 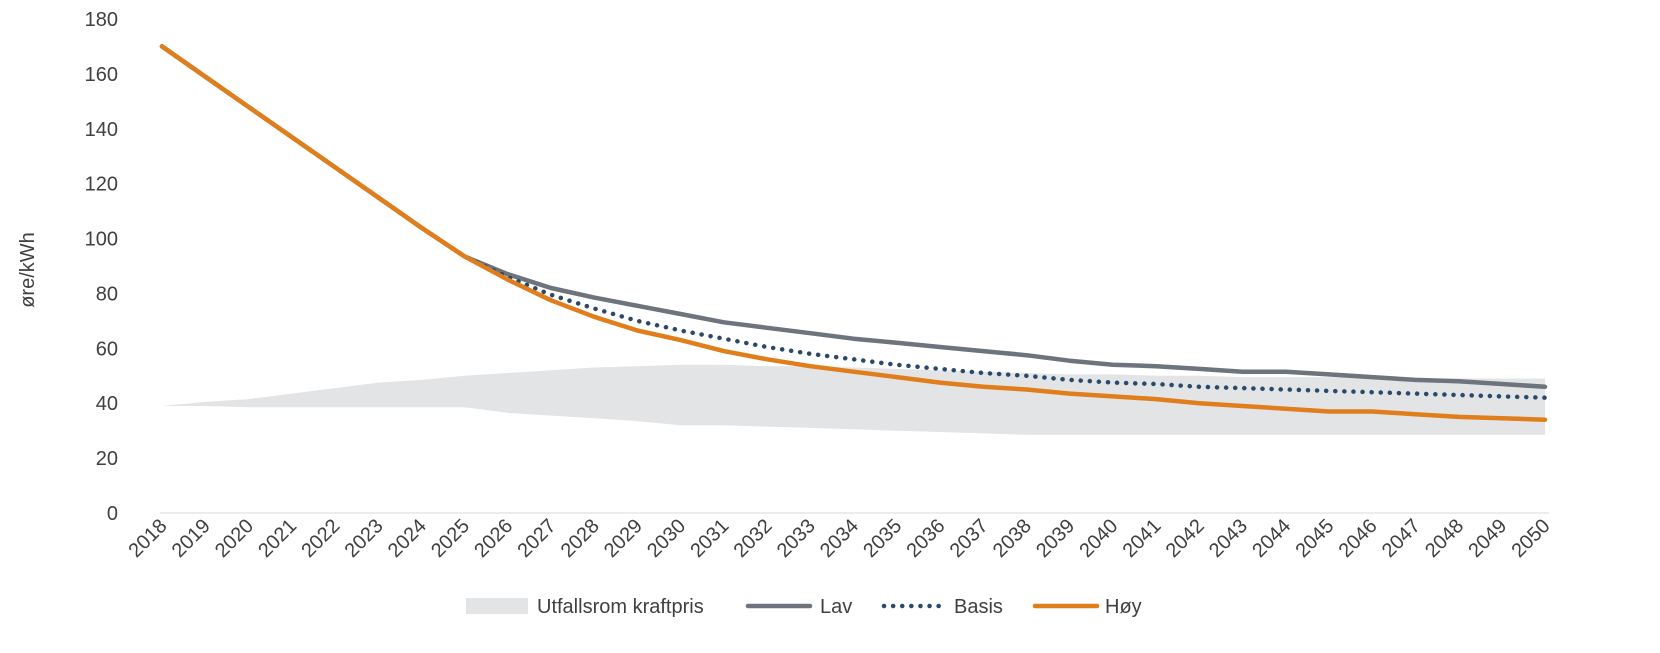 I want to click on band-area-utfallsrom, so click(x=853, y=399).